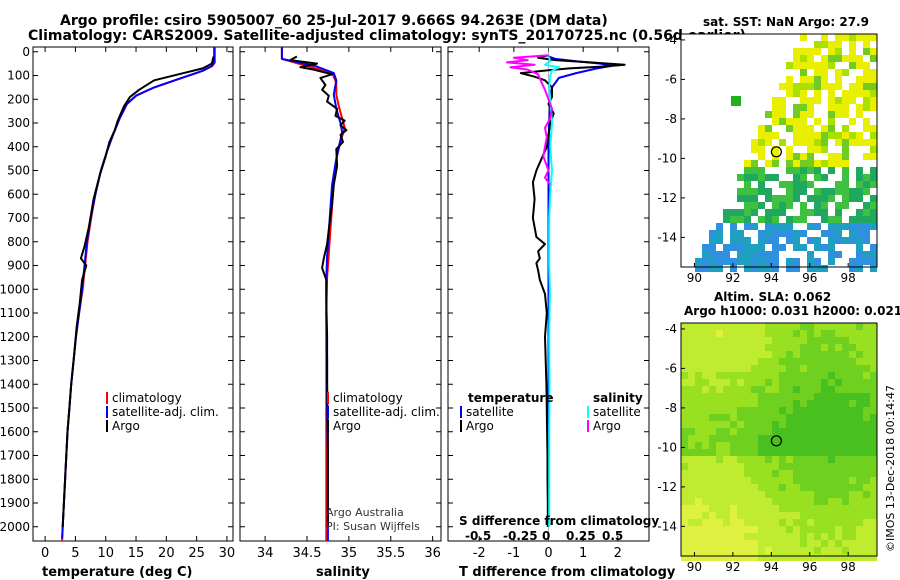 This screenshot has width=900, height=580. What do you see at coordinates (667, 526) in the screenshot?
I see `map-y-tick-label: -14` at bounding box center [667, 526].